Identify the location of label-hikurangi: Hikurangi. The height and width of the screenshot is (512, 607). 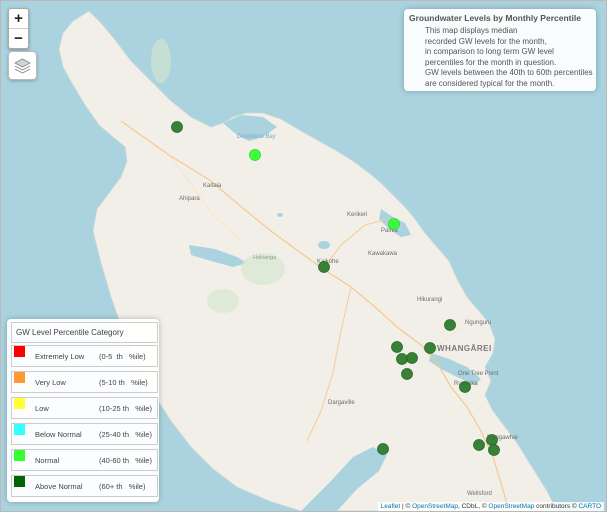
(429, 300).